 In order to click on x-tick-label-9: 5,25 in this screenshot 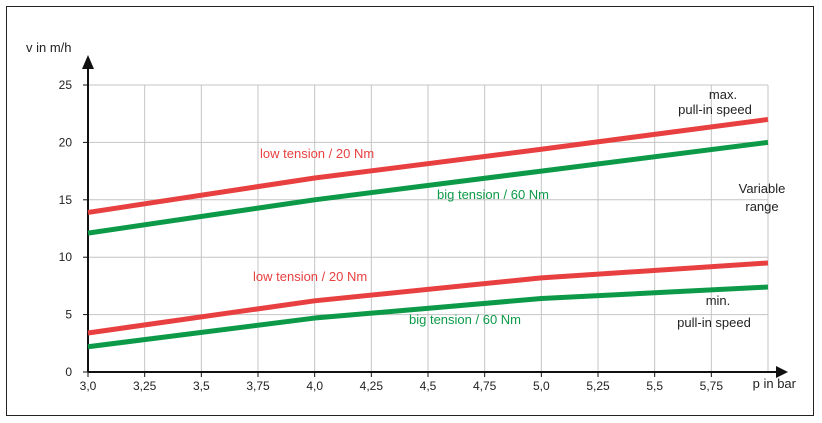, I will do `click(598, 386)`.